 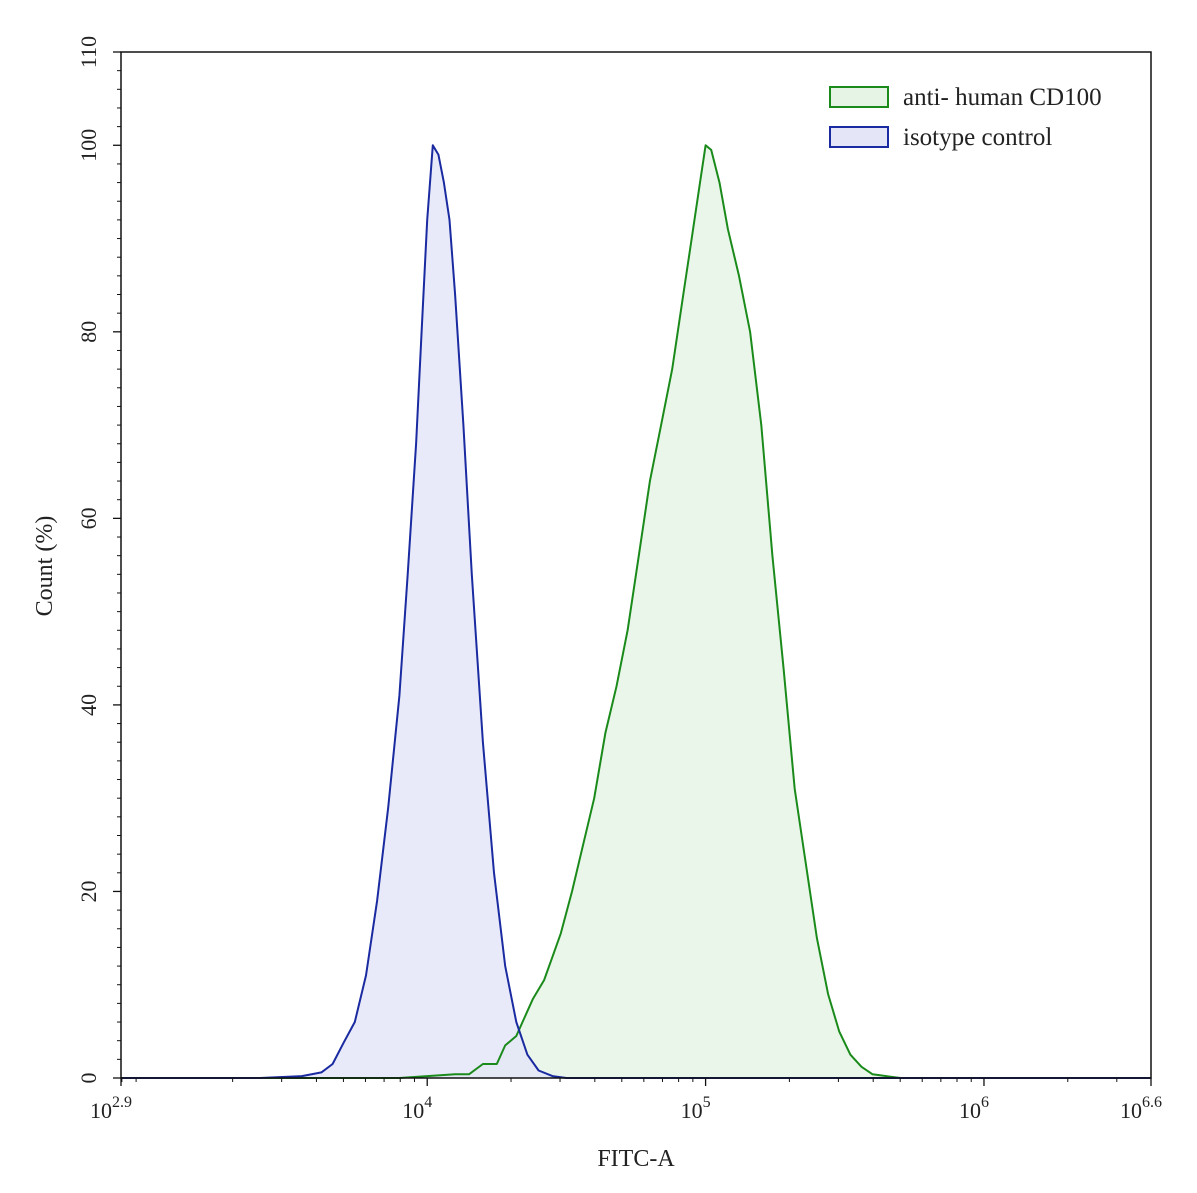 What do you see at coordinates (965, 117) in the screenshot?
I see `legend: anti- human CD100 isotype control` at bounding box center [965, 117].